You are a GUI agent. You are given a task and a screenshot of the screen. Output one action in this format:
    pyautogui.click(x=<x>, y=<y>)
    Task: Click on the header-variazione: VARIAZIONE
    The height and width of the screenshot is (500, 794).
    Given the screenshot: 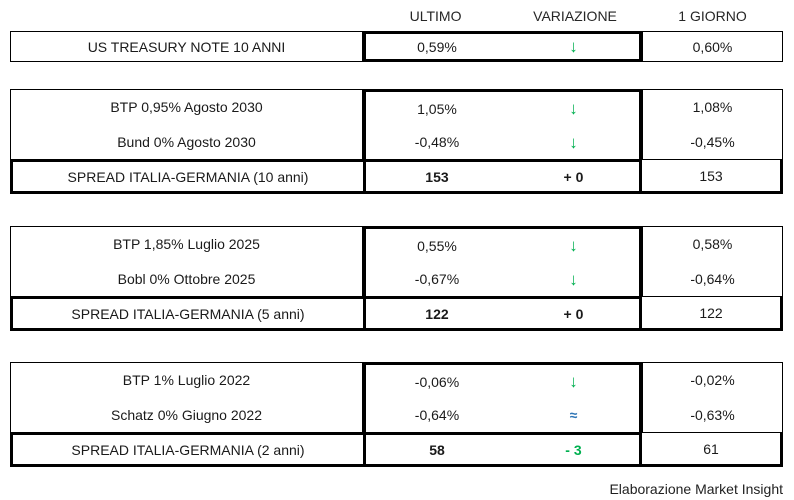 What is the action you would take?
    pyautogui.click(x=575, y=16)
    